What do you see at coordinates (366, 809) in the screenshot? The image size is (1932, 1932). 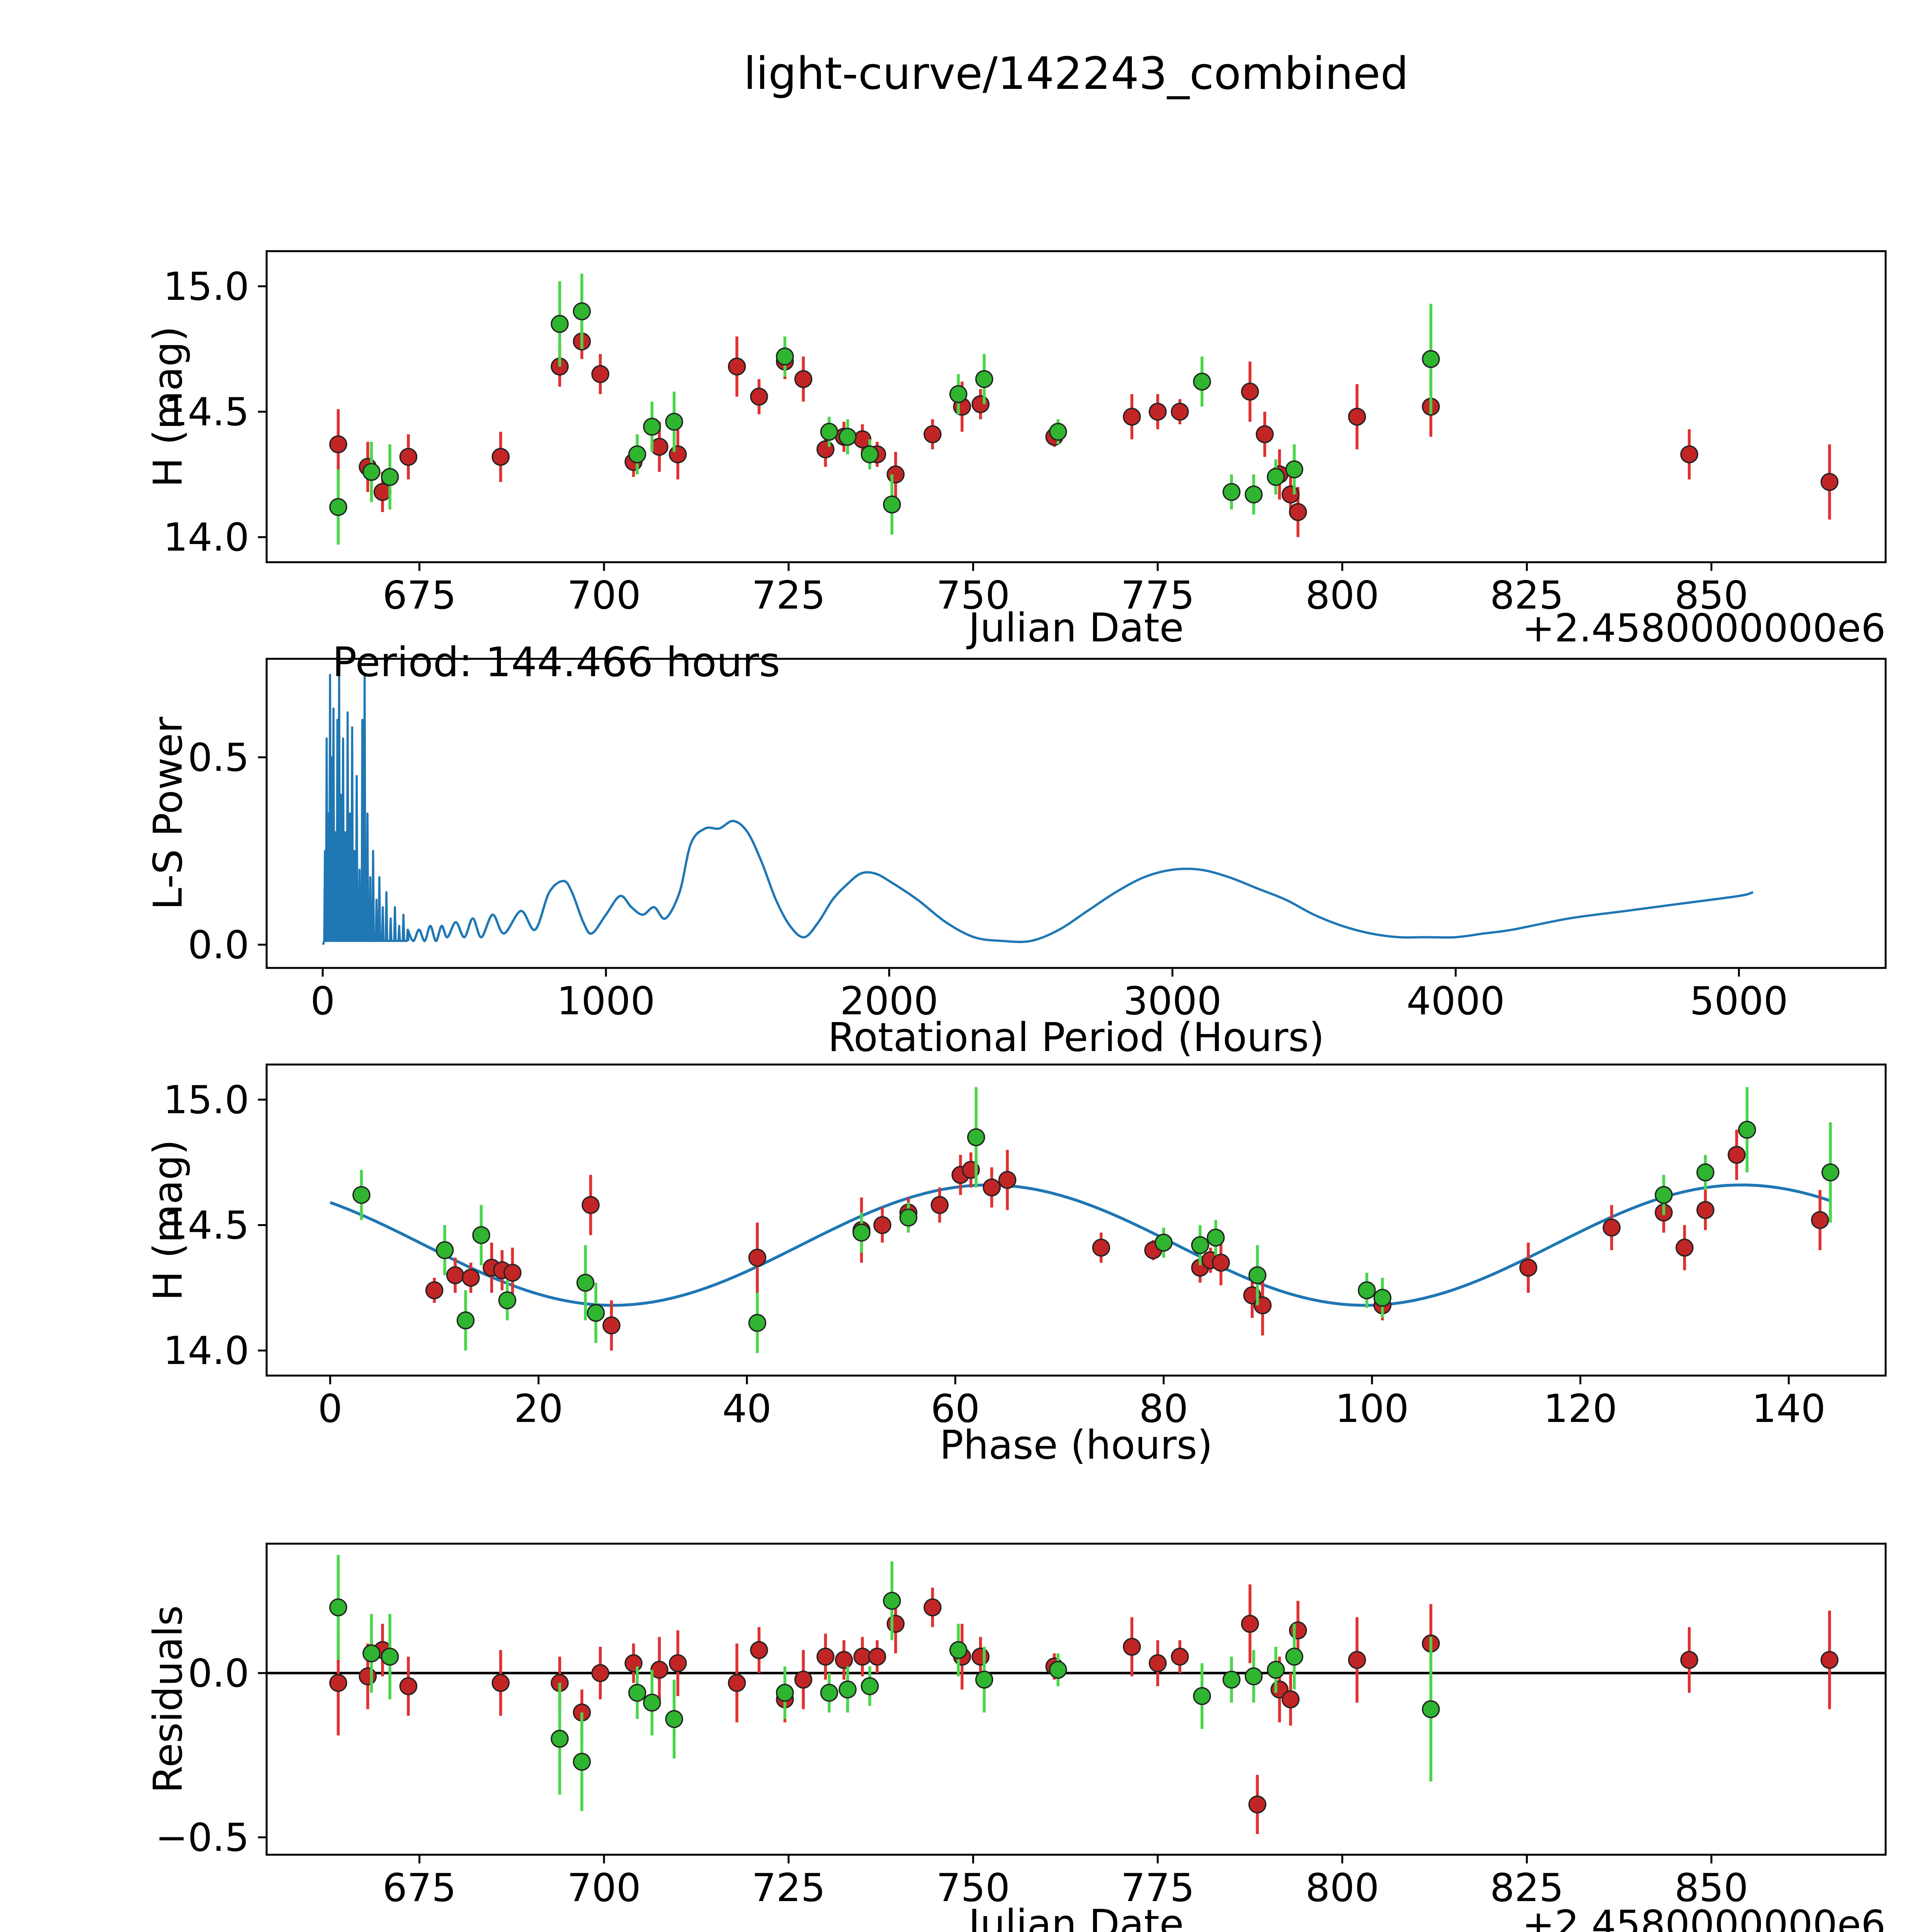 I see `periodogram-spikes` at bounding box center [366, 809].